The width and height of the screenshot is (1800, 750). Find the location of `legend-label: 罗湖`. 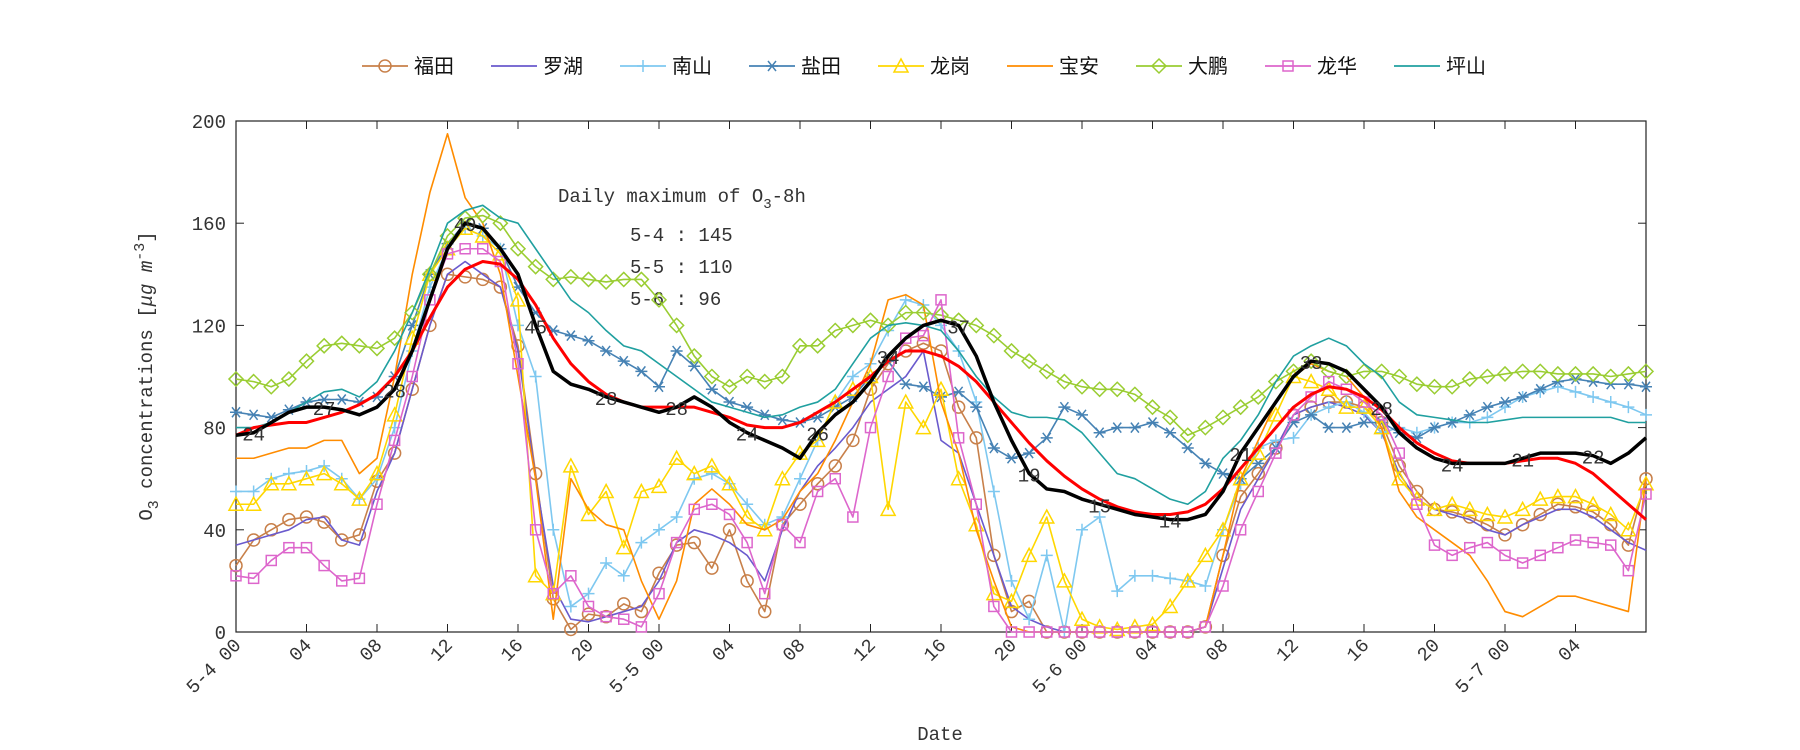

legend-label: 罗湖 is located at coordinates (563, 66).